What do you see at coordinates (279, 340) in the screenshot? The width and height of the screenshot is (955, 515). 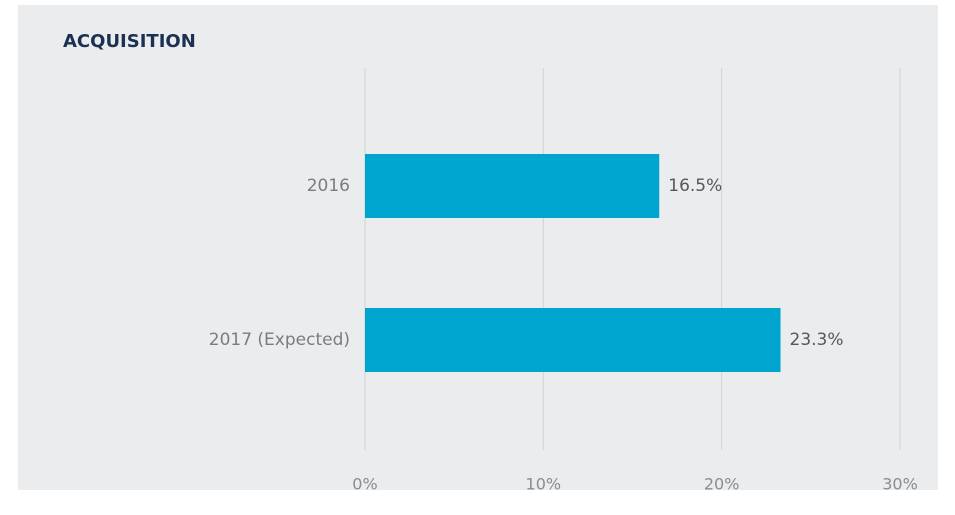 I see `y-tick-label: 2017 (Expected)` at bounding box center [279, 340].